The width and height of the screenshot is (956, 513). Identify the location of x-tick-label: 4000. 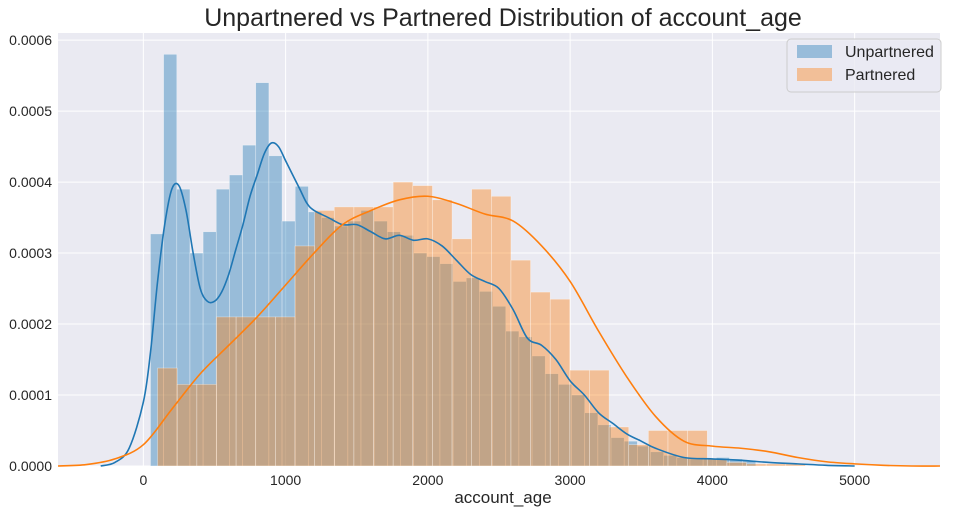
(712, 480).